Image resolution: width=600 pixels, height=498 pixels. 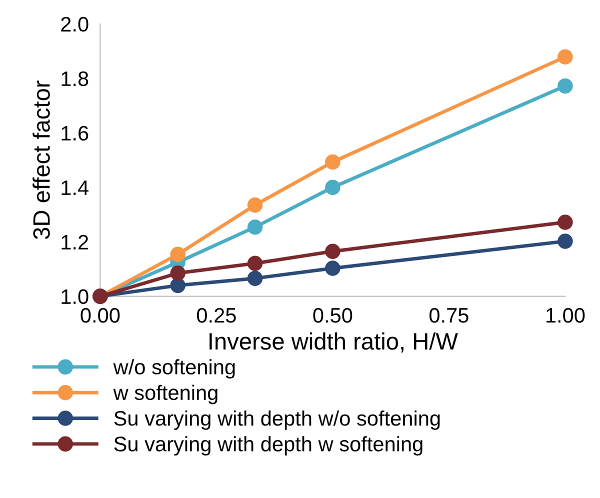 I want to click on x-tick-label: 0.50, so click(x=332, y=315).